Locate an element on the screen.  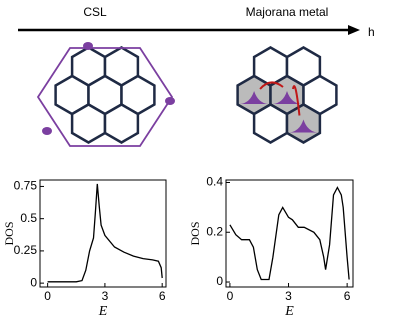
y-tick-label: 0.5 is located at coordinates (28, 218).